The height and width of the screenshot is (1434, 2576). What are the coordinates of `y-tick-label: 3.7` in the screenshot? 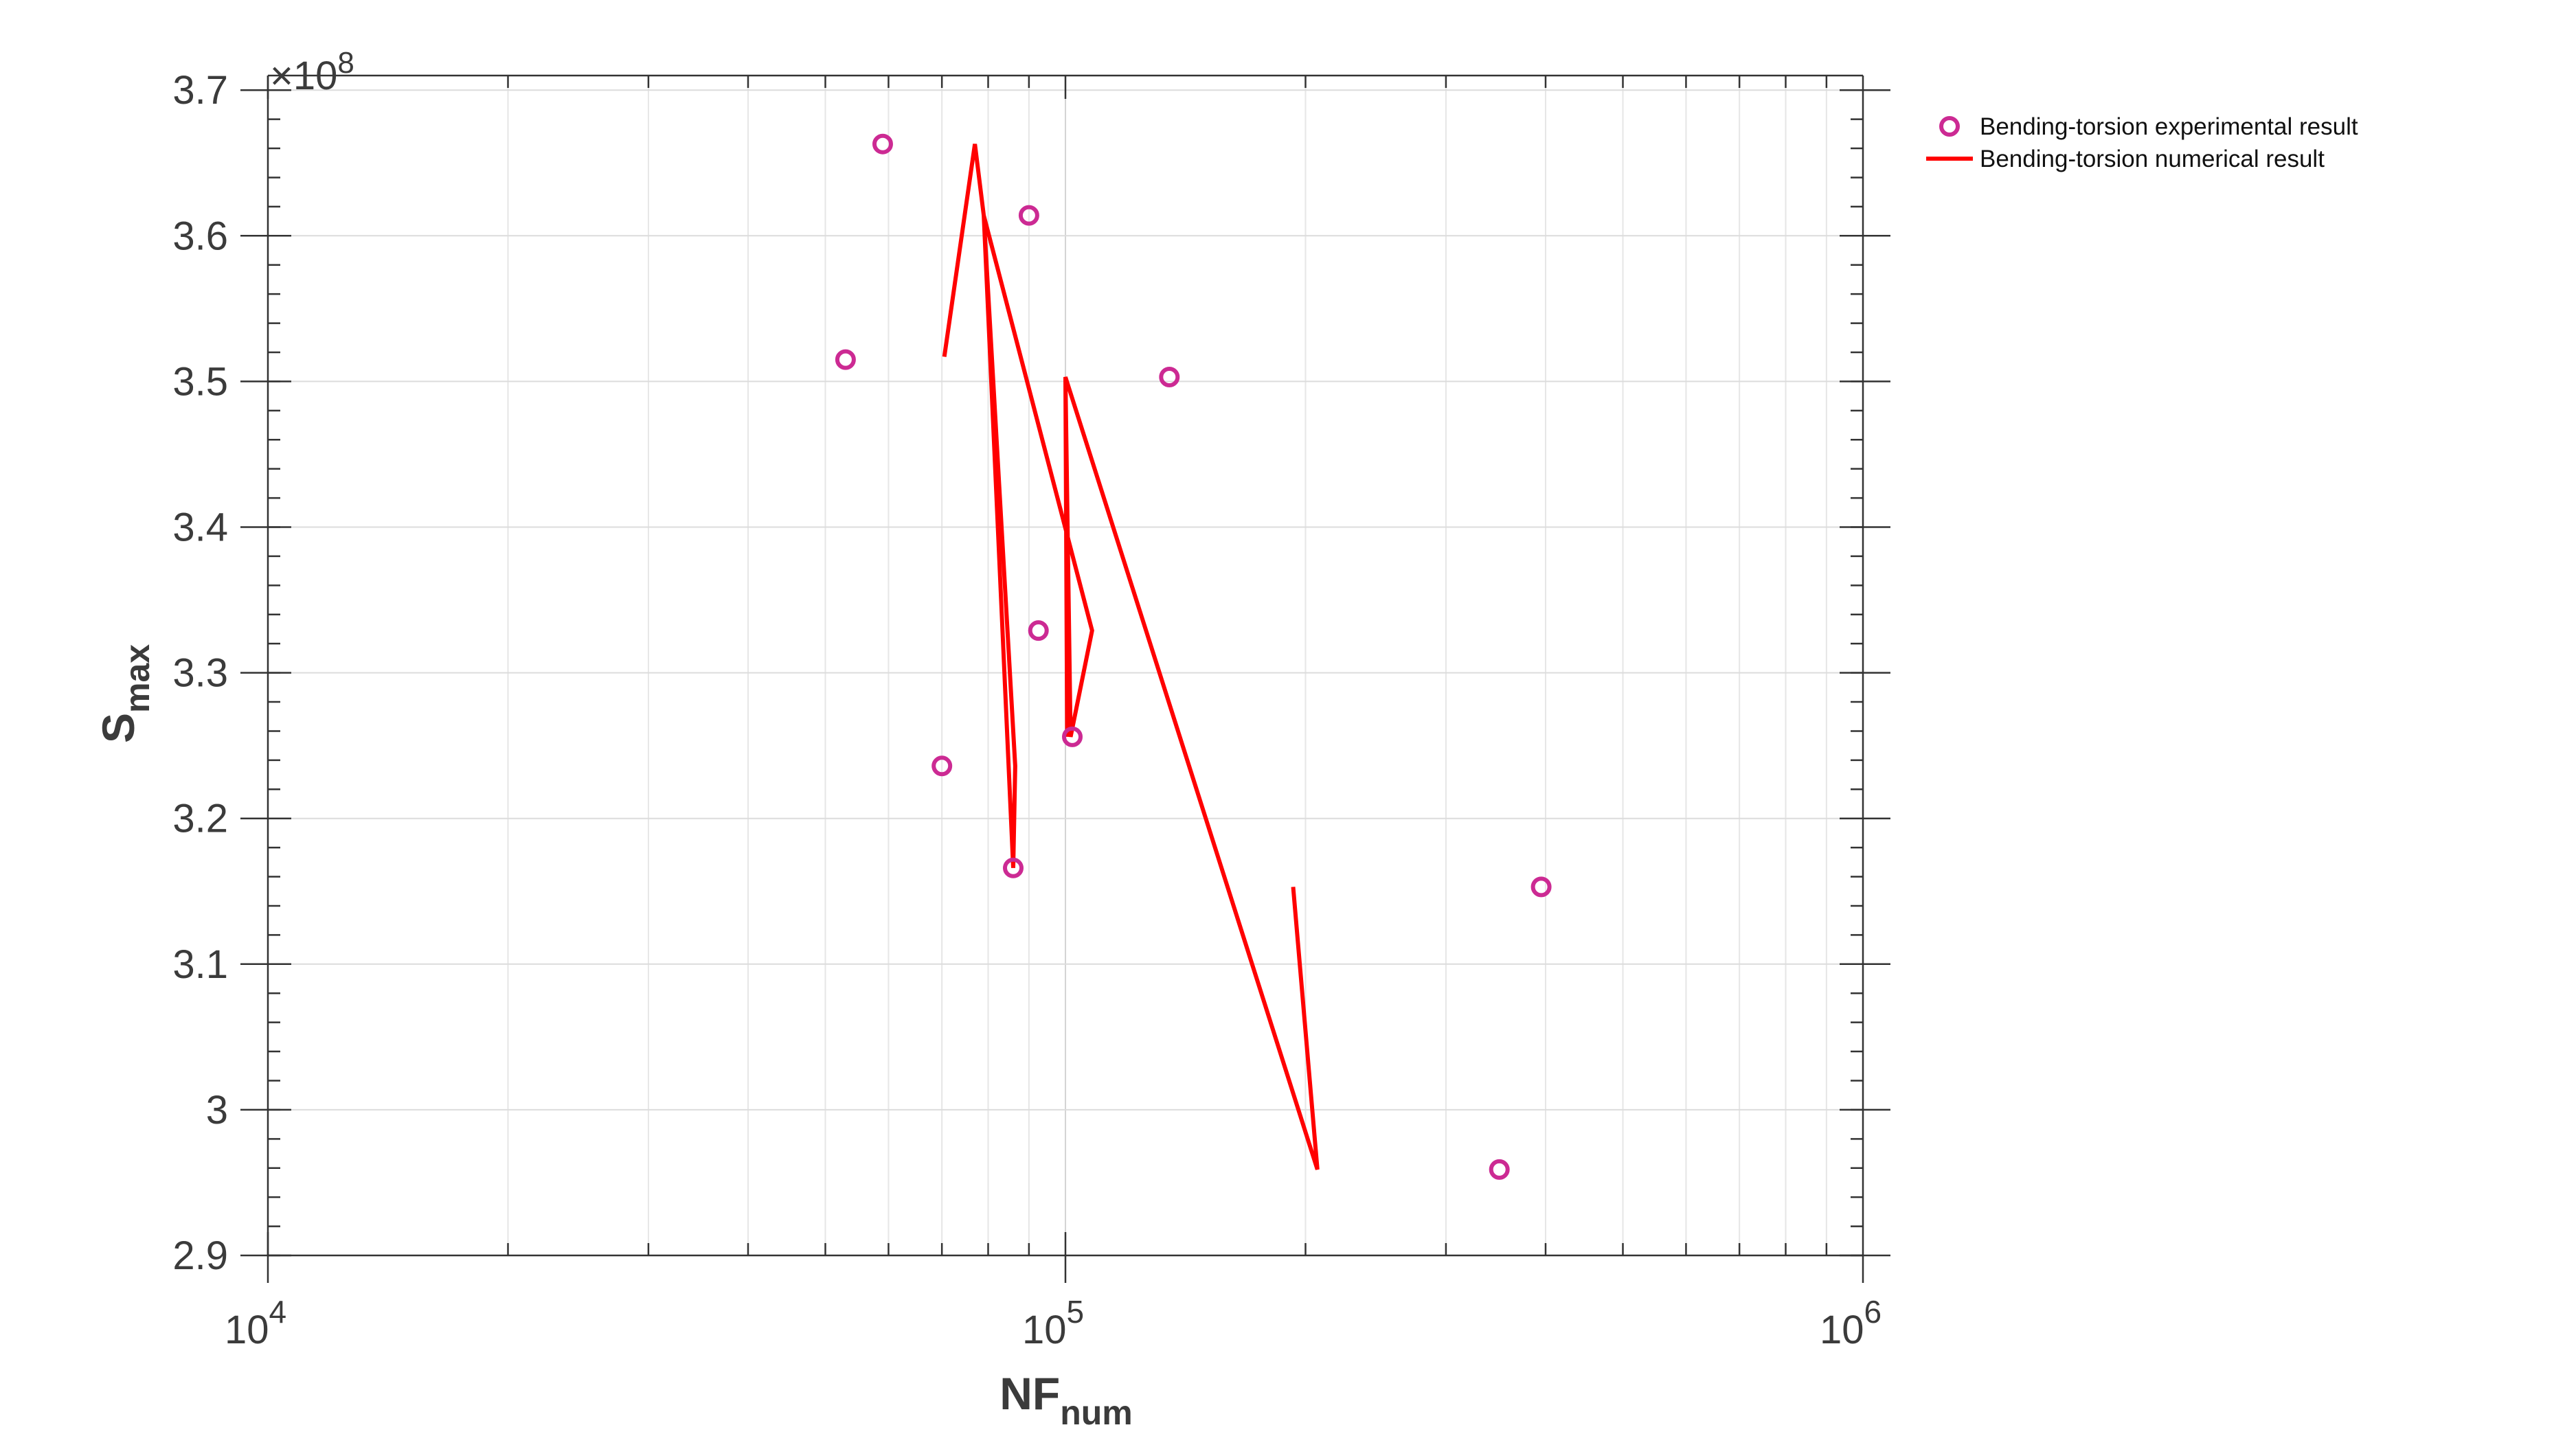 It's located at (200, 91).